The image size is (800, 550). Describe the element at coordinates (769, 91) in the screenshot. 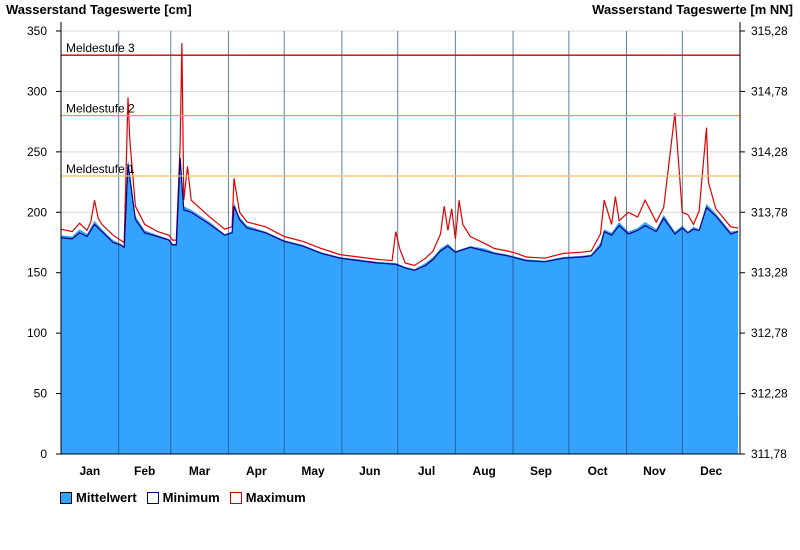

I see `y2-tick-label: 314,78` at that location.